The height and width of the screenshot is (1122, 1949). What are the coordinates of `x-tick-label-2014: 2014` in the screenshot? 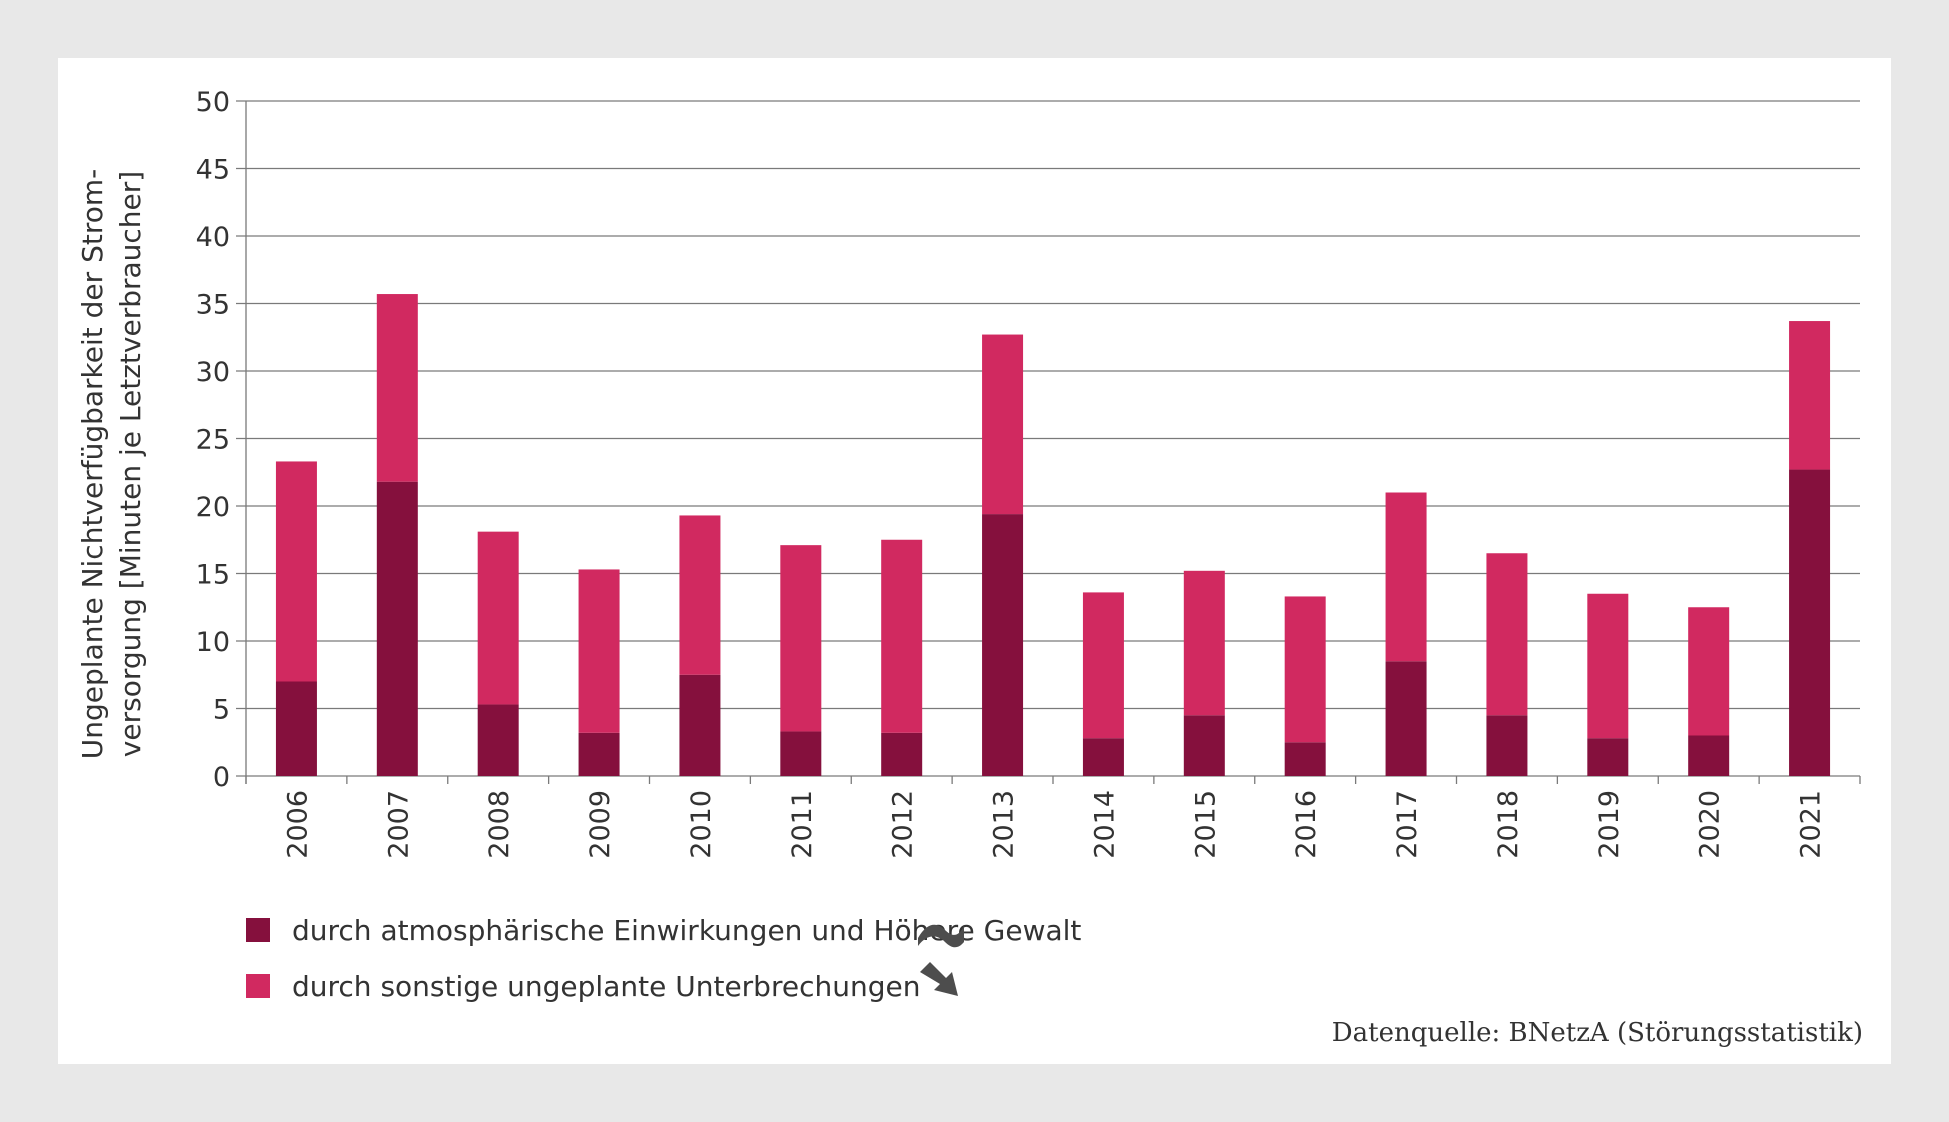 It's located at (1104, 824).